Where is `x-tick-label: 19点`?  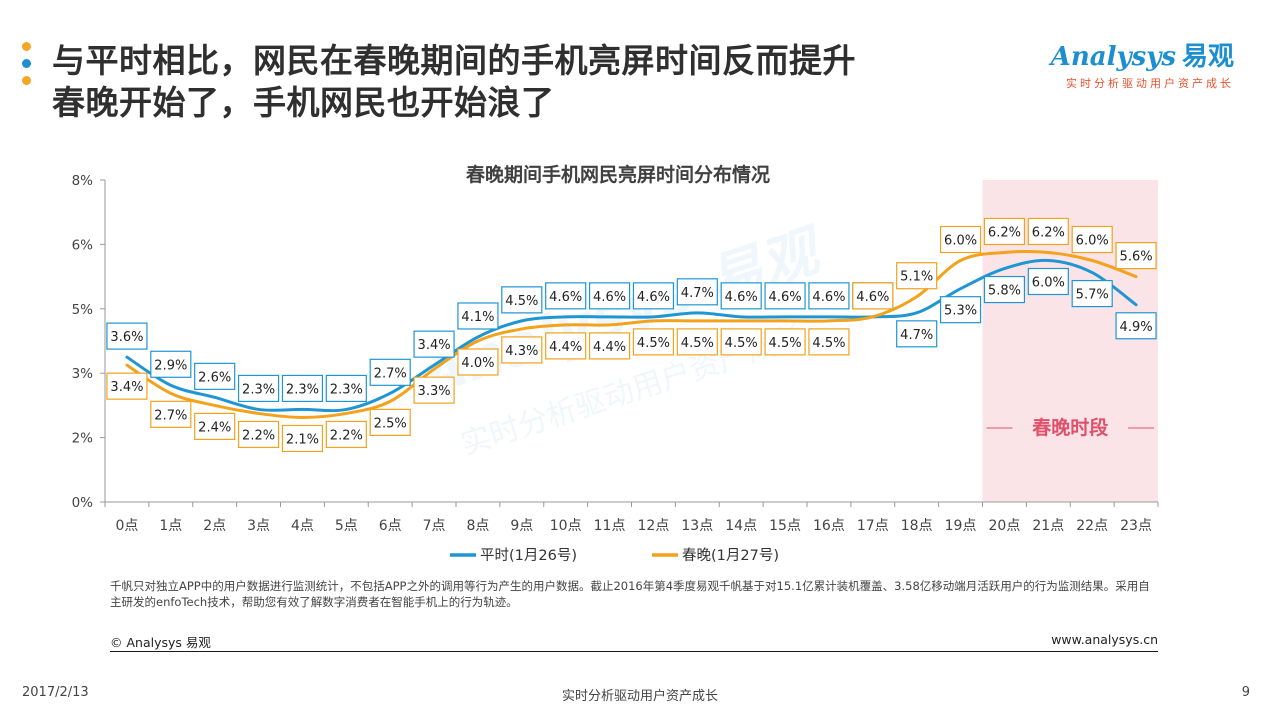
x-tick-label: 19点 is located at coordinates (961, 526).